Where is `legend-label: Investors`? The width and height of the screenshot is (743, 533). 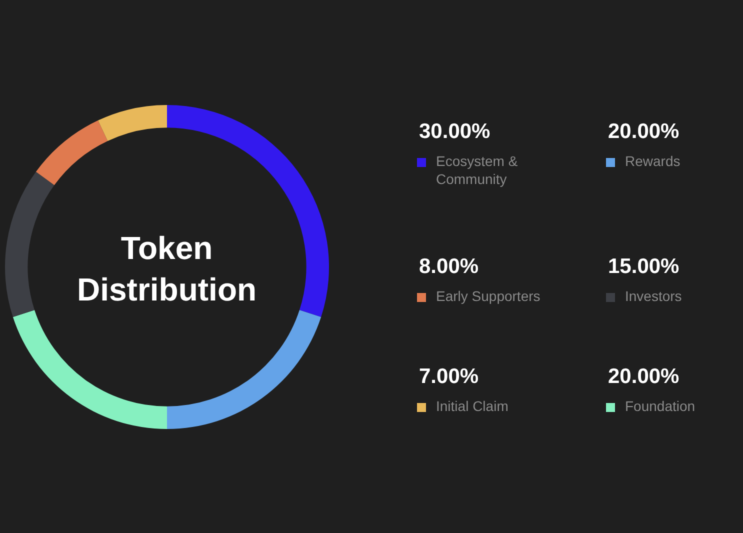
legend-label: Investors is located at coordinates (653, 296).